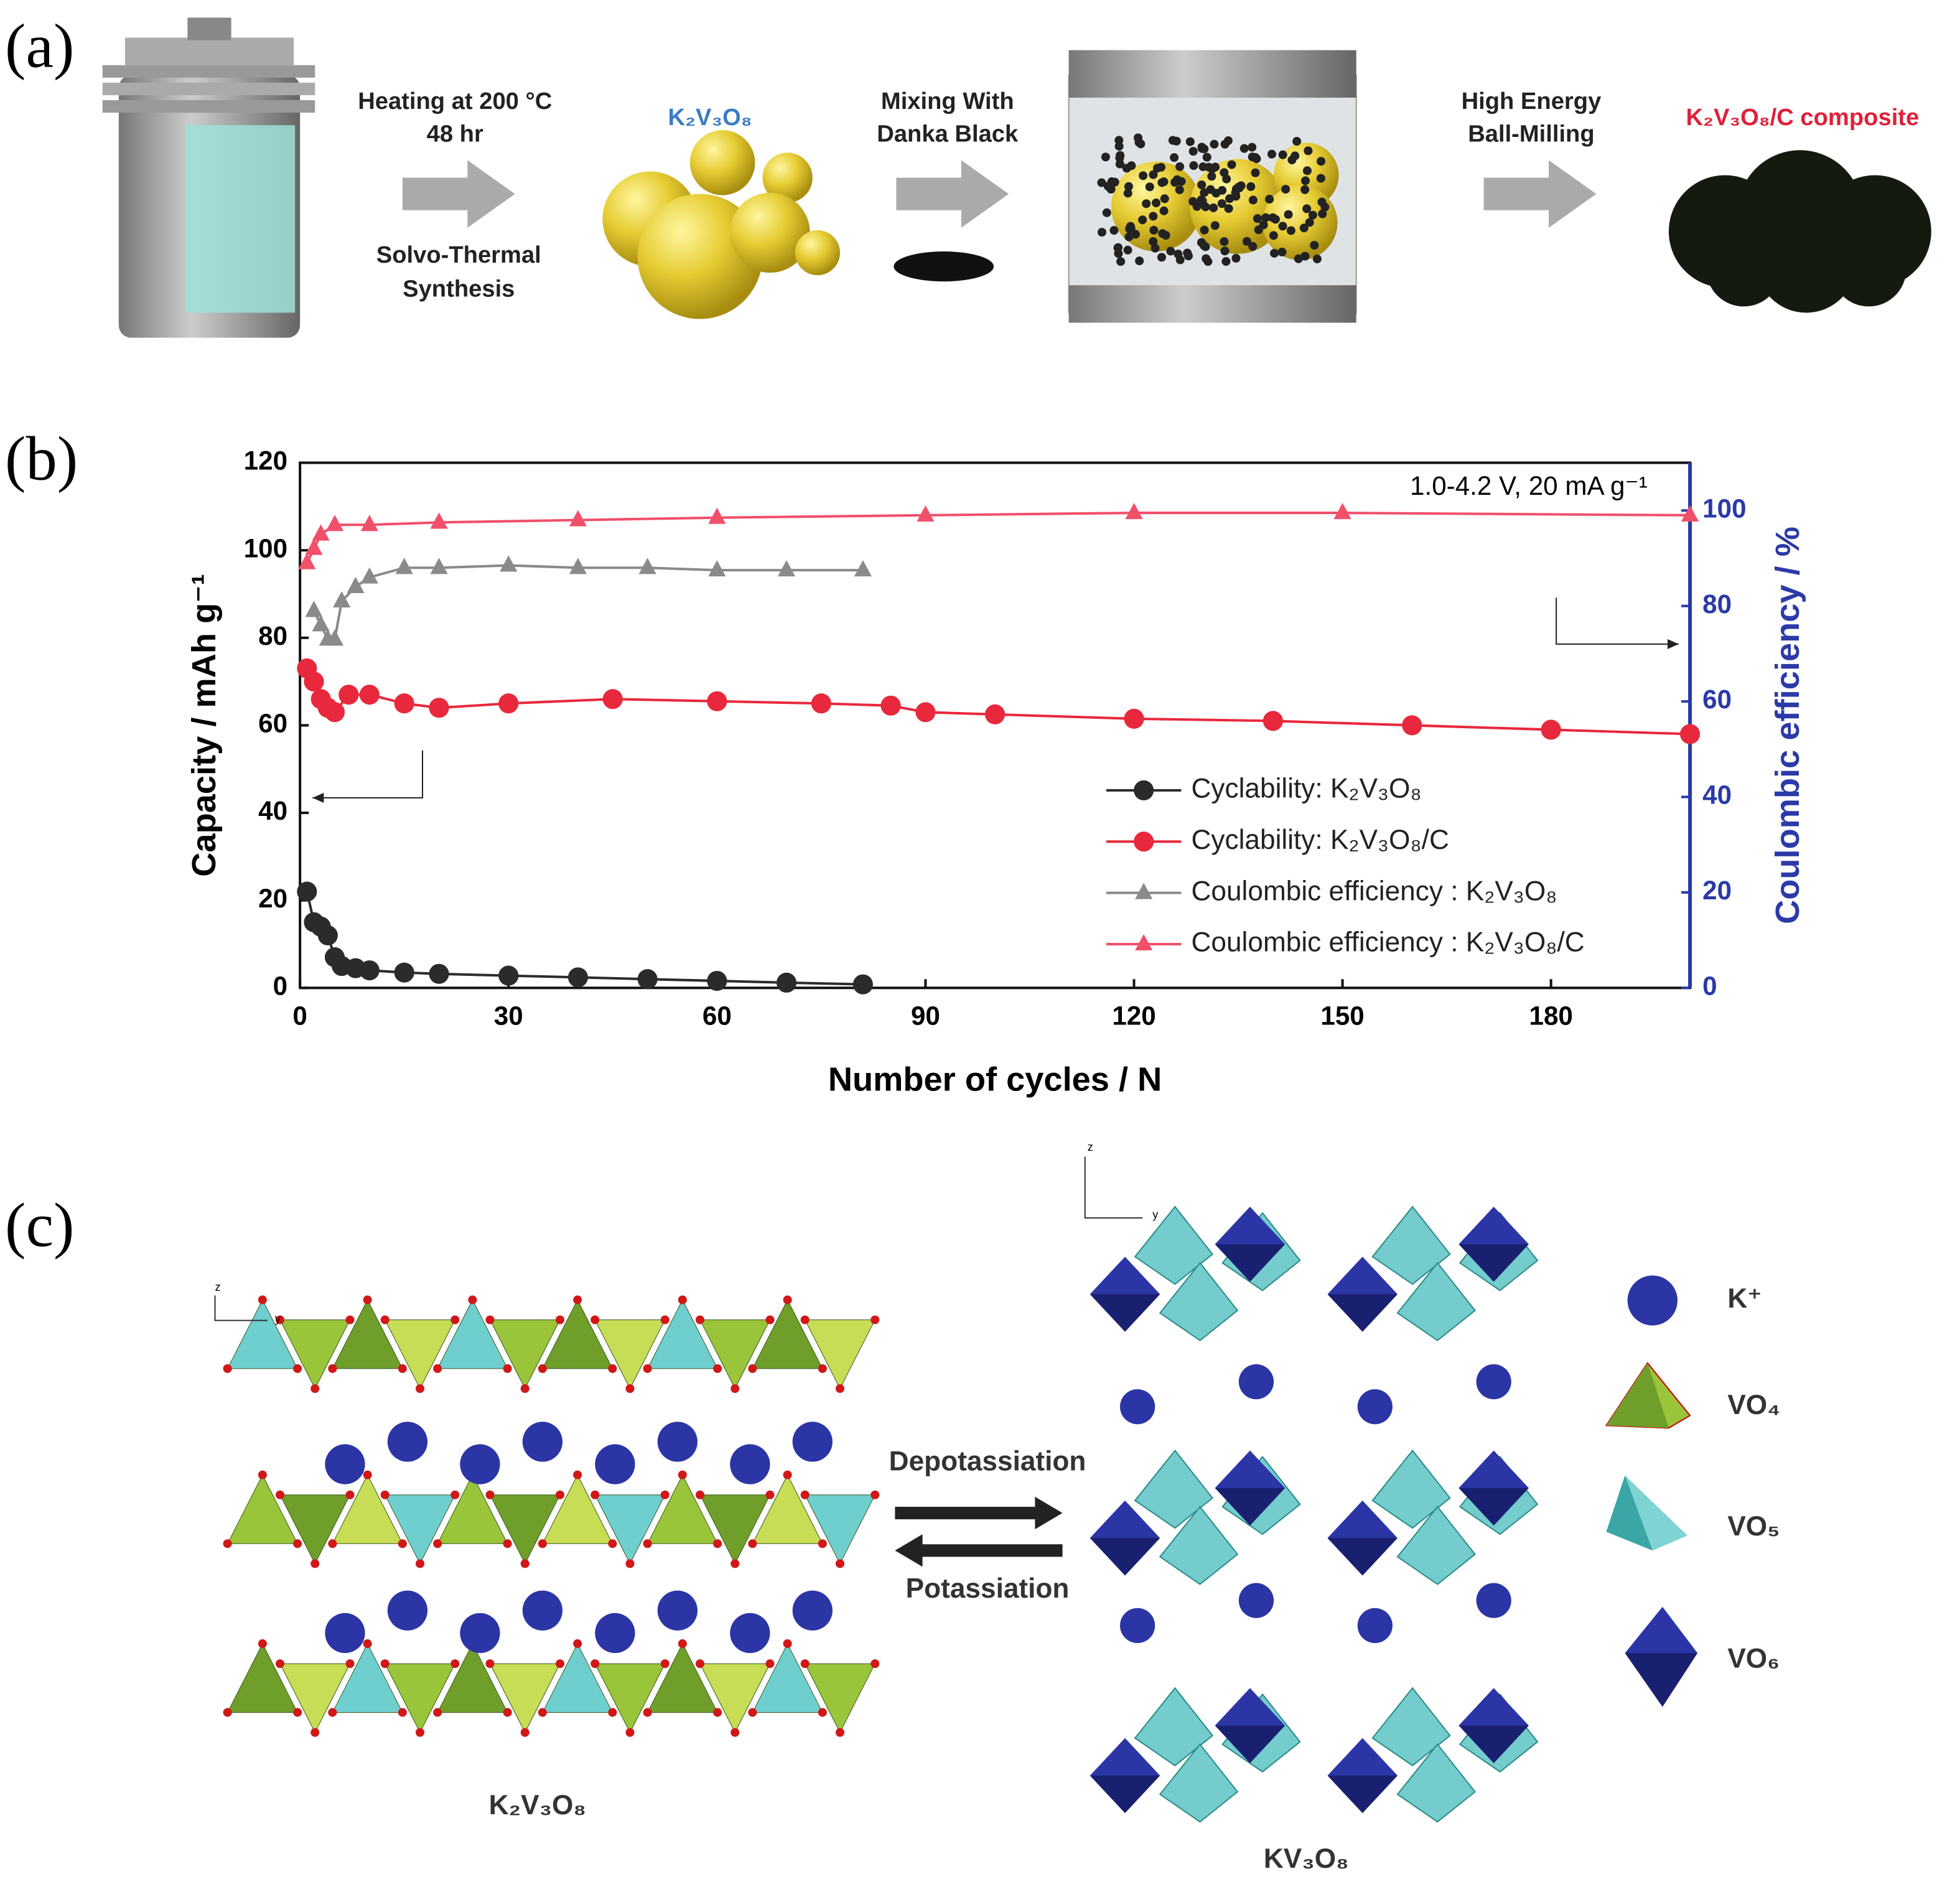 This screenshot has width=1960, height=1897. I want to click on axis-glyph, so click(241, 1308).